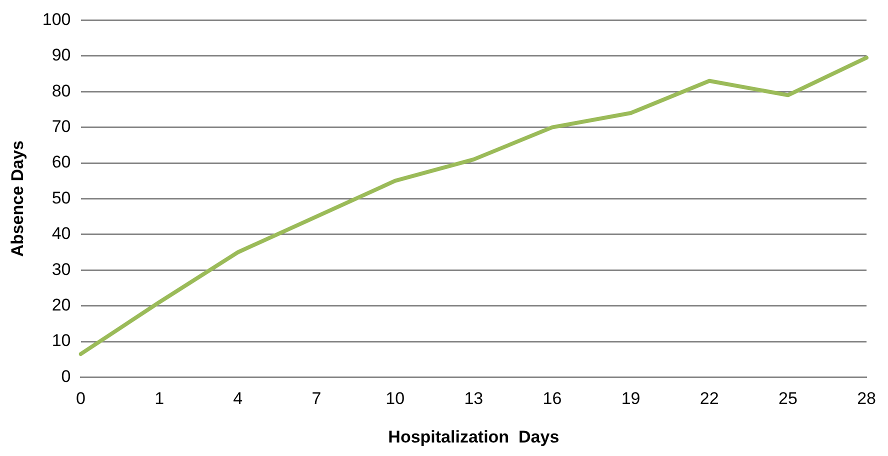 This screenshot has width=888, height=456. Describe the element at coordinates (159, 398) in the screenshot. I see `x-tick-label: 1` at that location.